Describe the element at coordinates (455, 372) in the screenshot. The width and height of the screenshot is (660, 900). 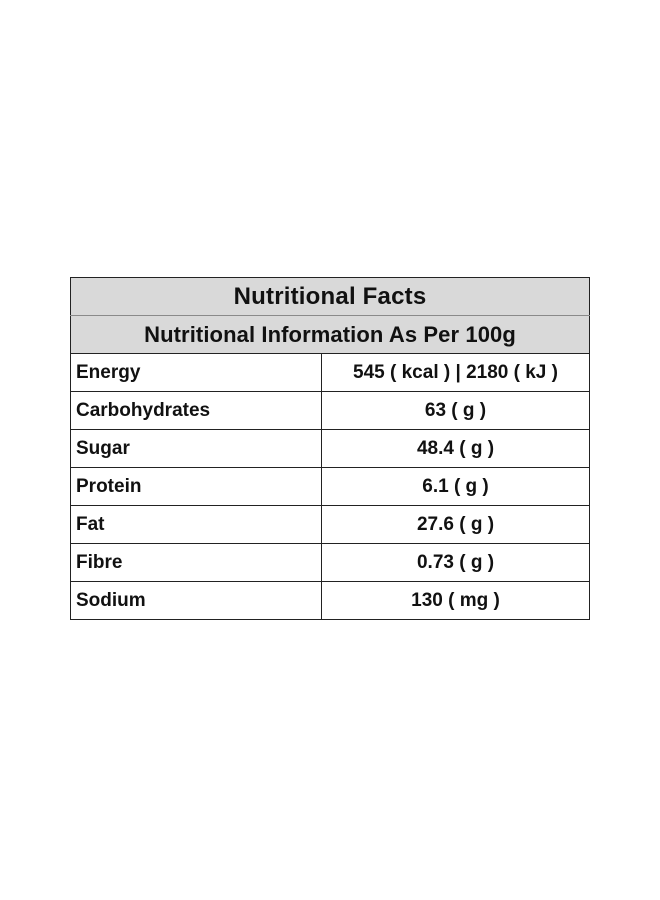
I see `nutrient-value: 545 ( kcal ) | 2180 ( kJ )` at that location.